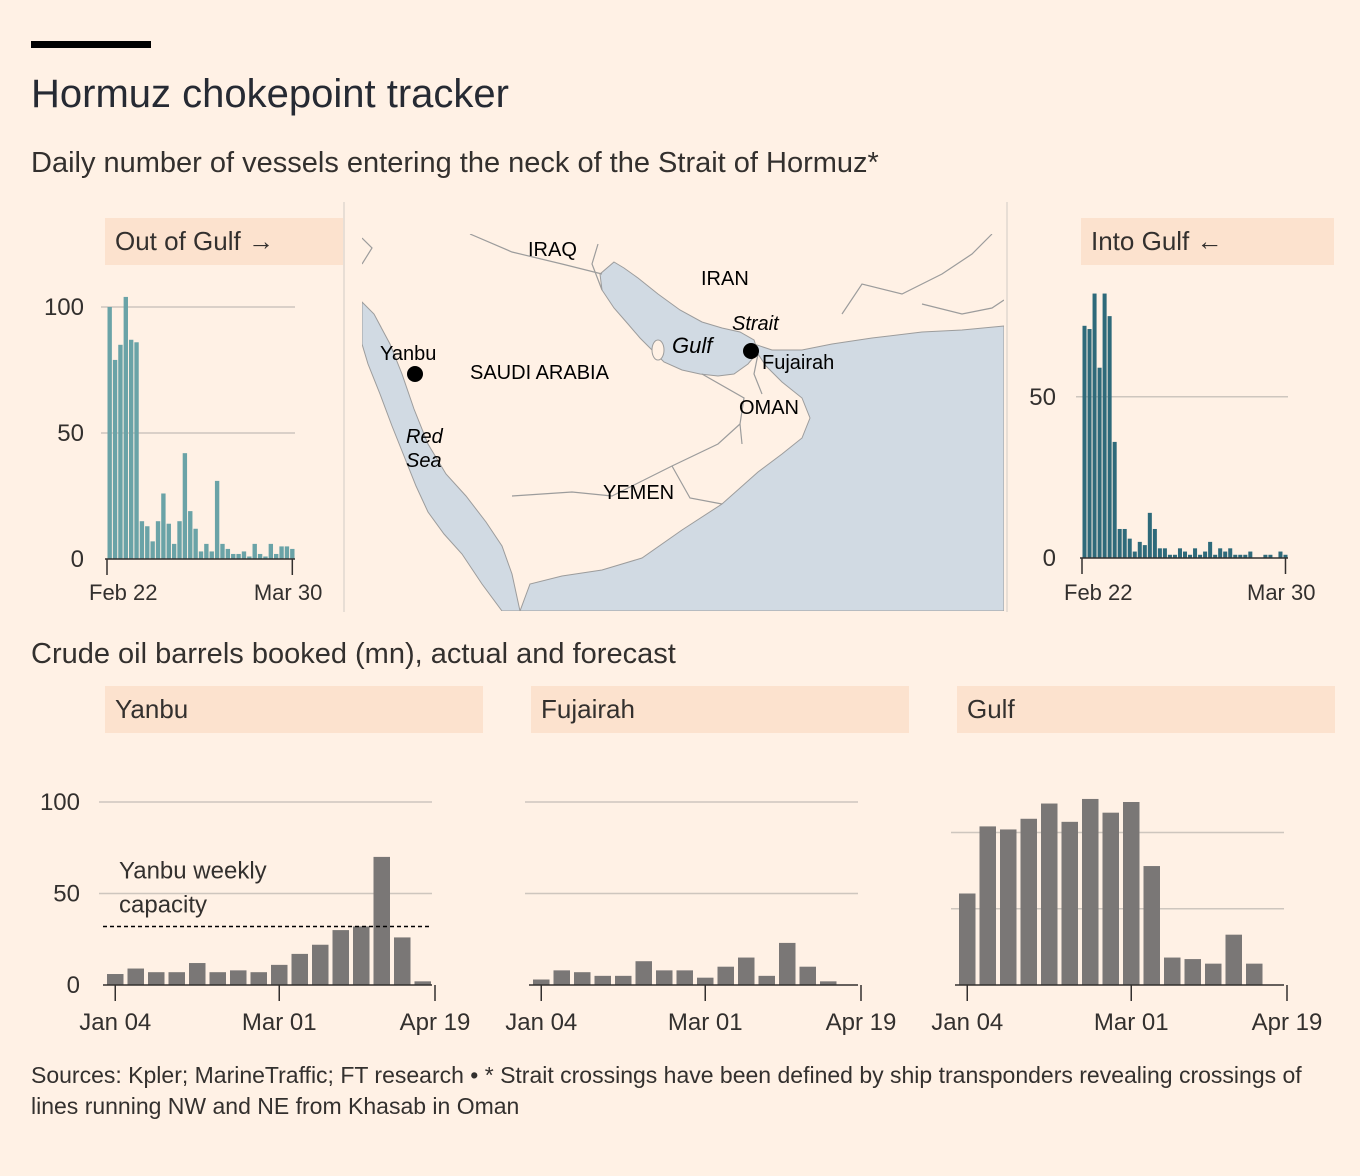 This screenshot has height=1176, width=1360. What do you see at coordinates (541, 1022) in the screenshot?
I see `fujairah-x-tick-label: Jan 04` at bounding box center [541, 1022].